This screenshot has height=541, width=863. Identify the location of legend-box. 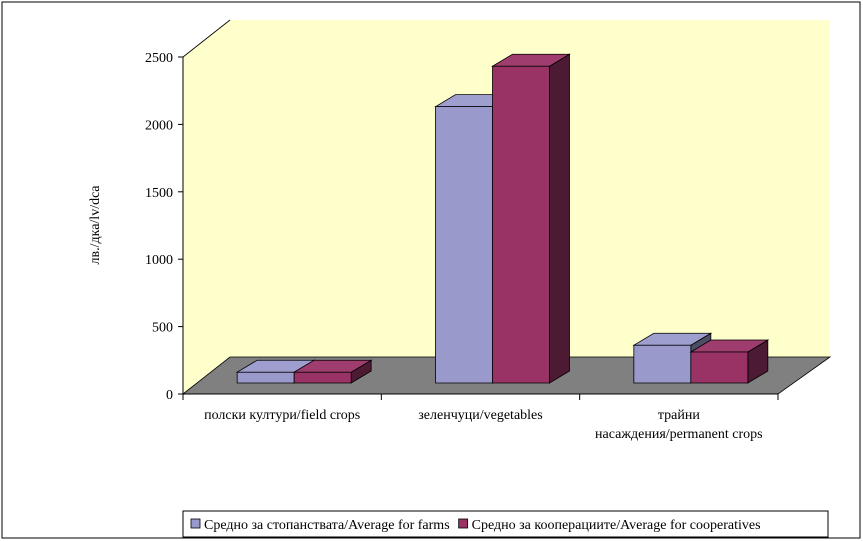
(505, 524).